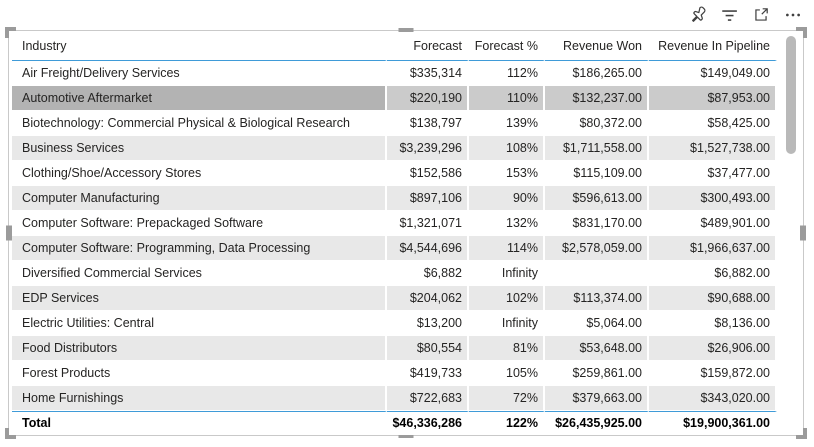 The height and width of the screenshot is (447, 814). I want to click on value-cell: $4,544,696, so click(428, 248).